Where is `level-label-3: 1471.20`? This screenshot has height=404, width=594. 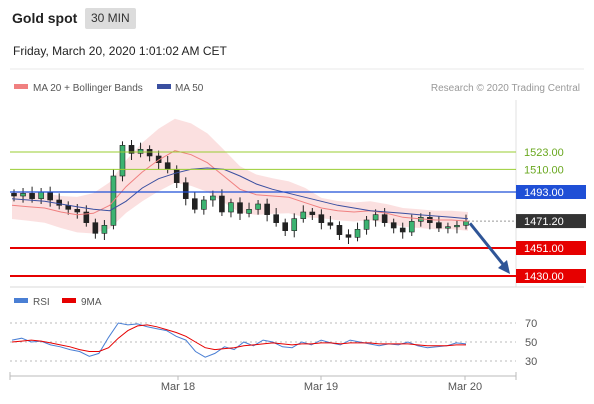 level-label-3: 1471.20 is located at coordinates (544, 222).